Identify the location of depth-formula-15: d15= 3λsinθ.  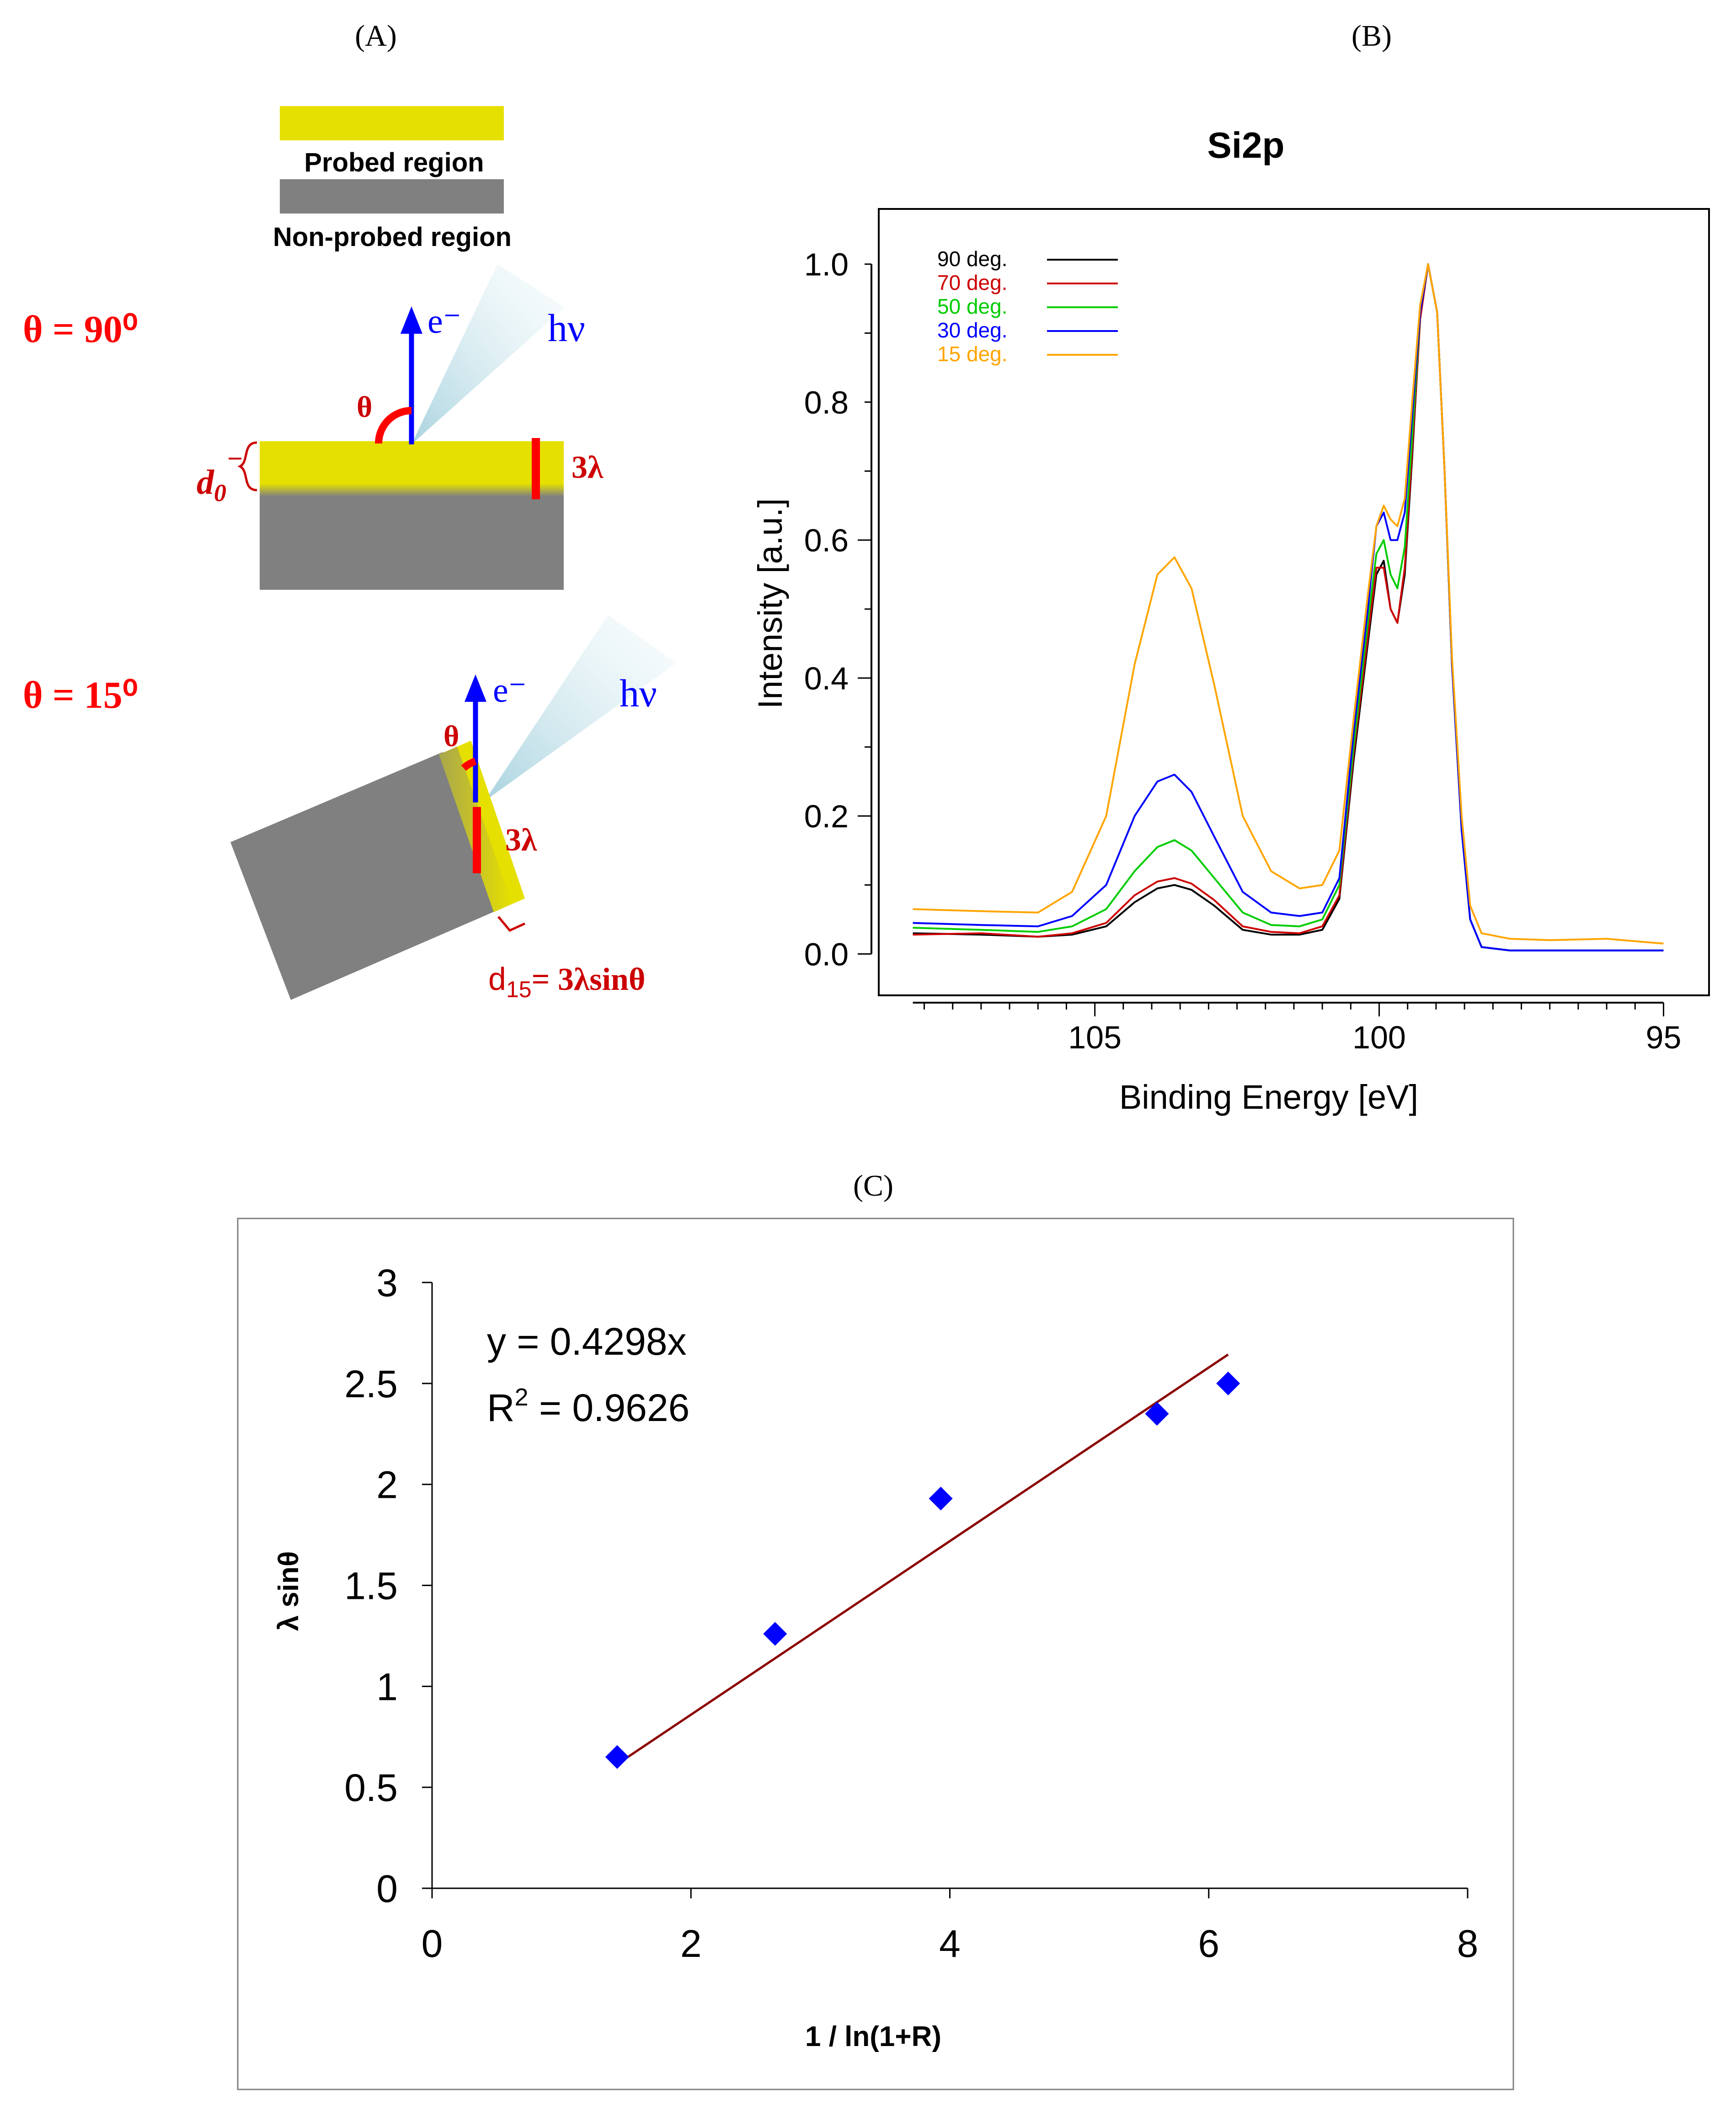
(567, 981).